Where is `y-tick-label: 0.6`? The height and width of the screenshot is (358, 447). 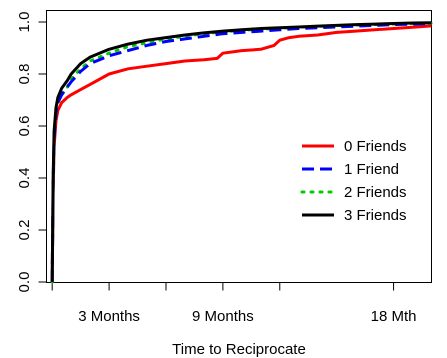 y-tick-label: 0.6 is located at coordinates (24, 126).